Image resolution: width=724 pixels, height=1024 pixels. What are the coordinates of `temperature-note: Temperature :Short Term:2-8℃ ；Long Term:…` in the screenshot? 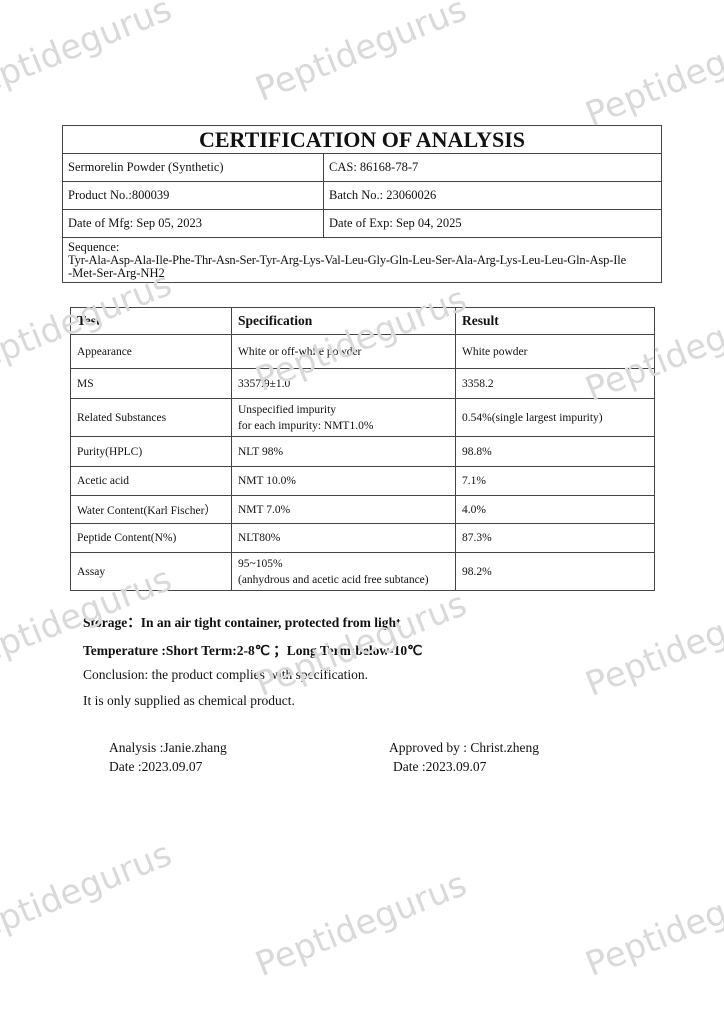 It's located at (253, 650).